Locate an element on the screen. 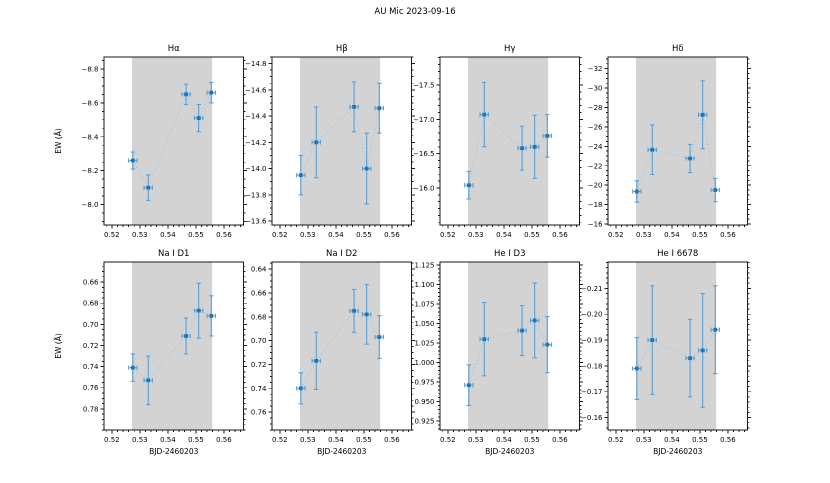 The image size is (830, 483). y-tick-label: 0.78 is located at coordinates (91, 409).